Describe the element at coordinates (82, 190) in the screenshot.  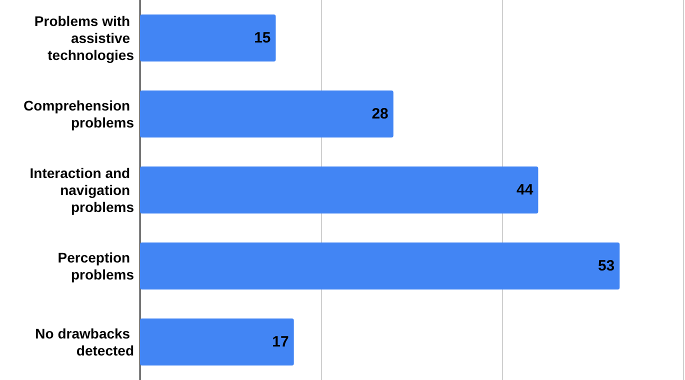
I see `y-tick-label: Interaction and navigation problems` at that location.